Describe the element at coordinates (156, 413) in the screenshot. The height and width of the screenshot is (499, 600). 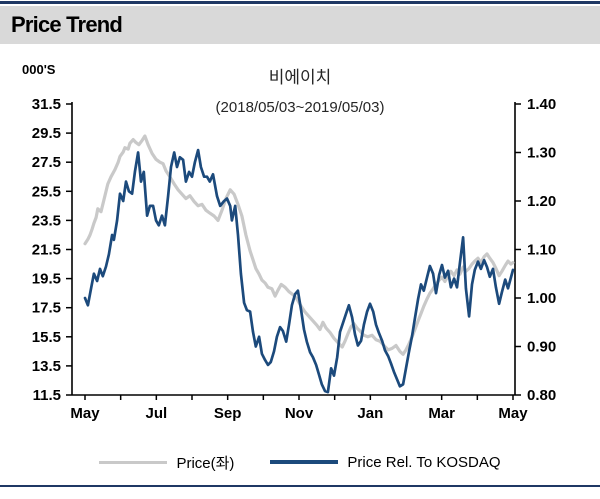
I see `x-axis-tick-label: Jul` at that location.